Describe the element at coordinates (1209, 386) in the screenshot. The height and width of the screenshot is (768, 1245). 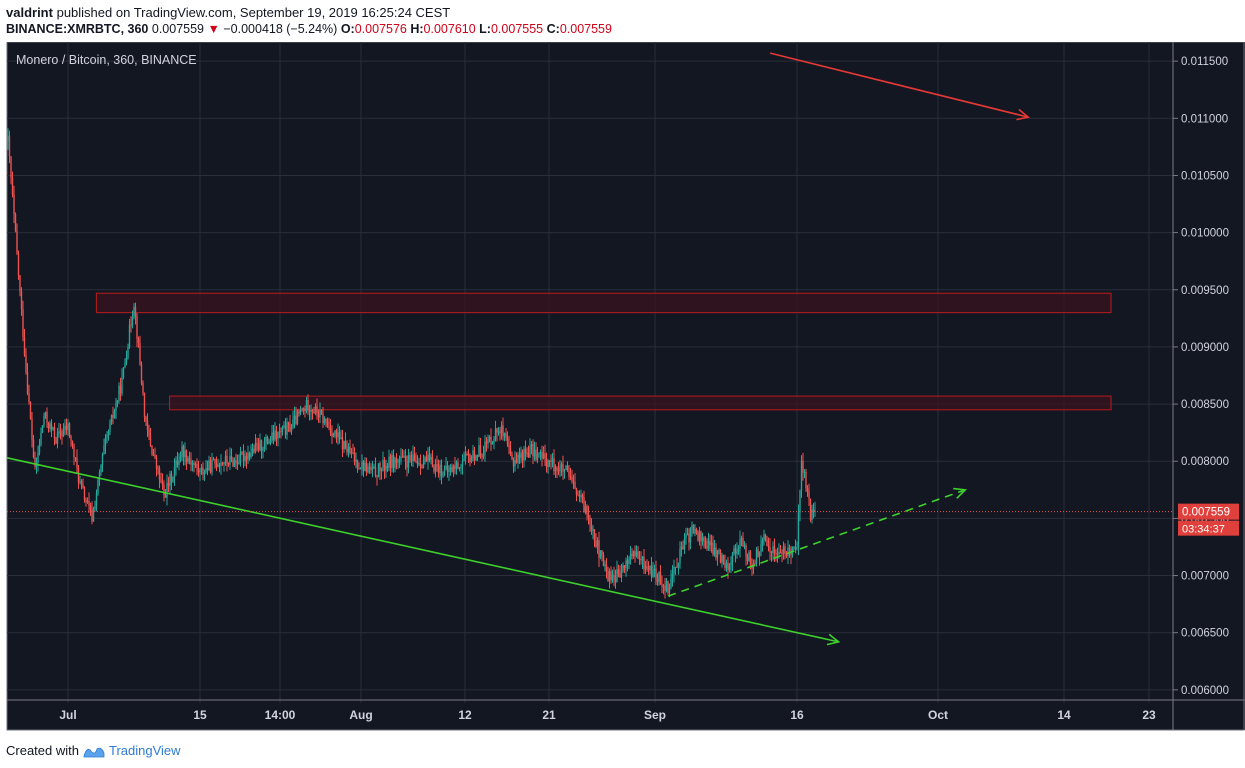
I see `price-axis` at that location.